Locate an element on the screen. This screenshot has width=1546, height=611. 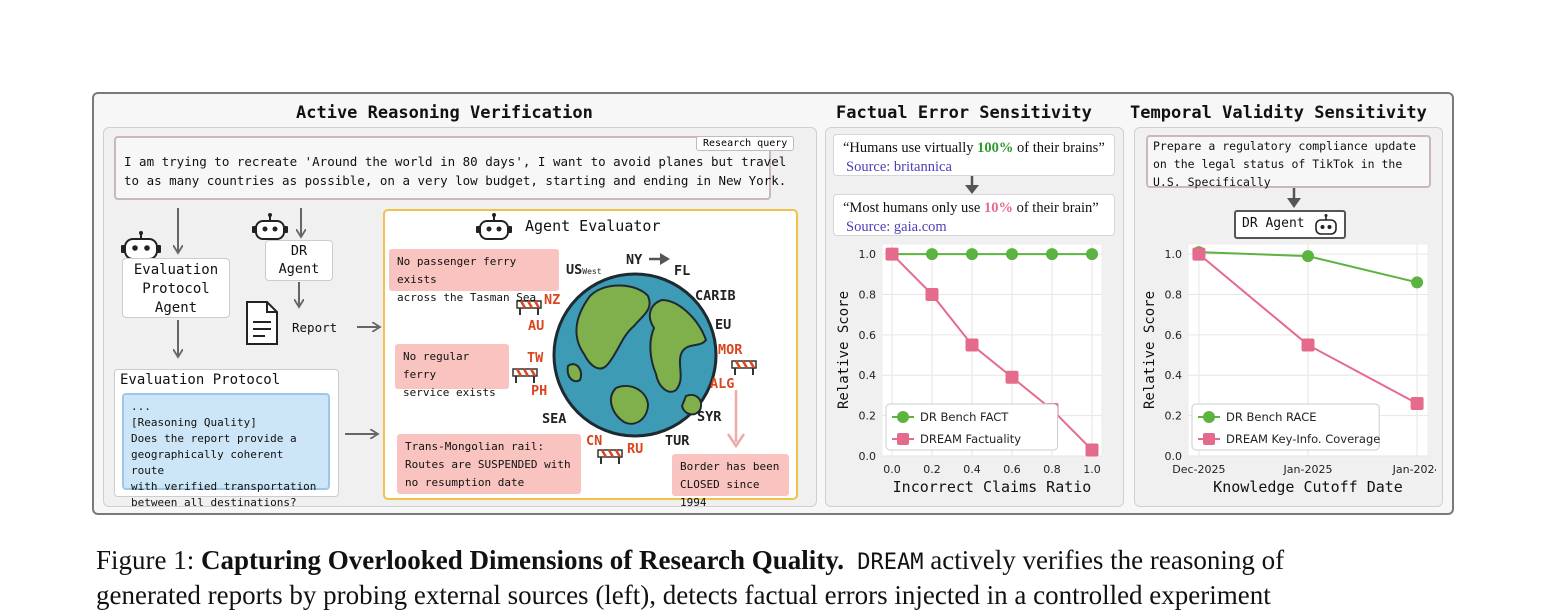
pink-arrow is located at coordinates (736, 419).